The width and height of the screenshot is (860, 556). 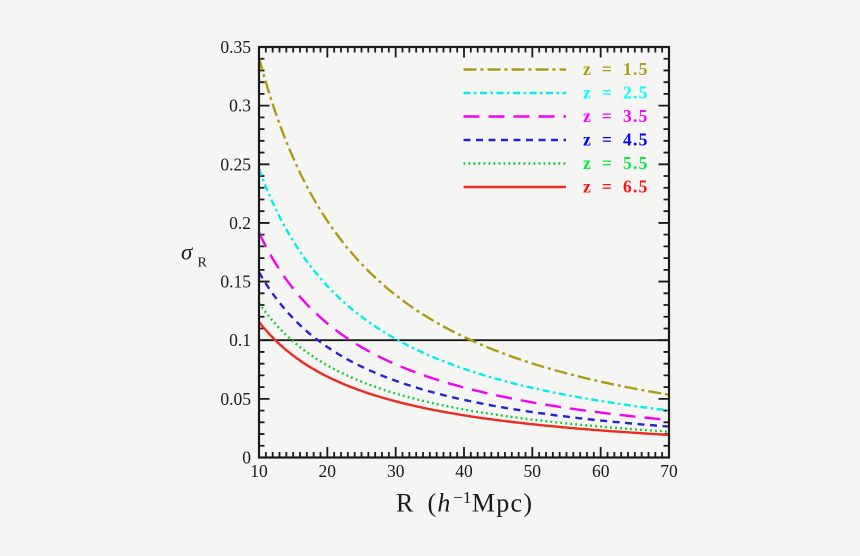 What do you see at coordinates (235, 164) in the screenshot?
I see `svg-text: 0.25` at bounding box center [235, 164].